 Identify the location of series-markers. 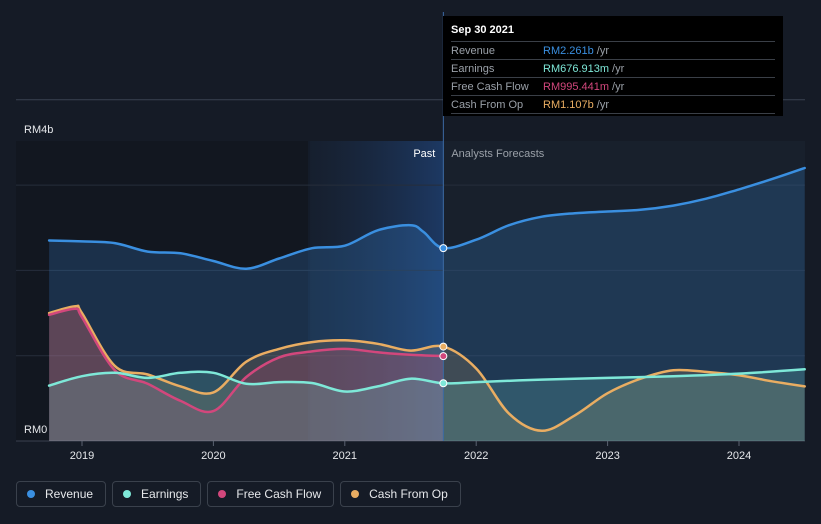
(443, 316).